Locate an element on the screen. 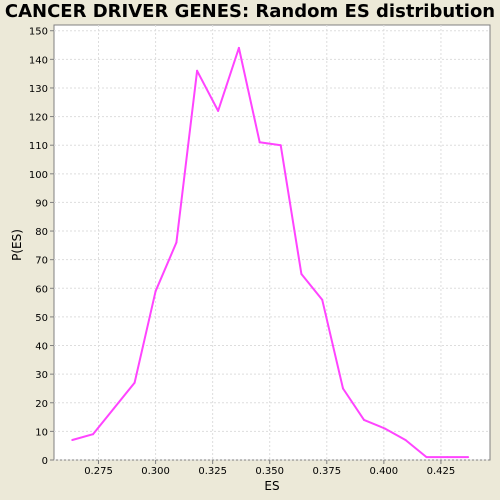 This screenshot has height=500, width=500. y-tick-label: 70 is located at coordinates (41, 261).